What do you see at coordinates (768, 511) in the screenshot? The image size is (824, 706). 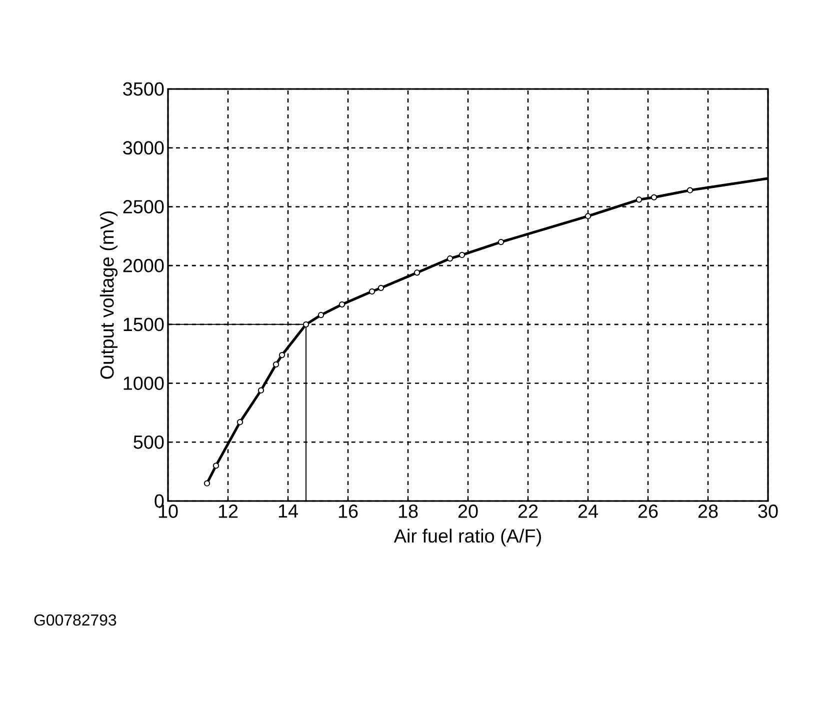 I see `x-tick-label: 30` at bounding box center [768, 511].